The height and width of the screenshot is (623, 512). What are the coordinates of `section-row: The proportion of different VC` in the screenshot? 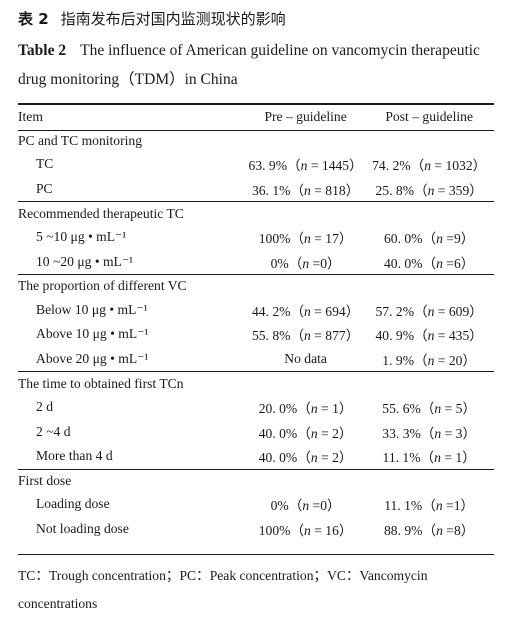 It's located at (256, 285).